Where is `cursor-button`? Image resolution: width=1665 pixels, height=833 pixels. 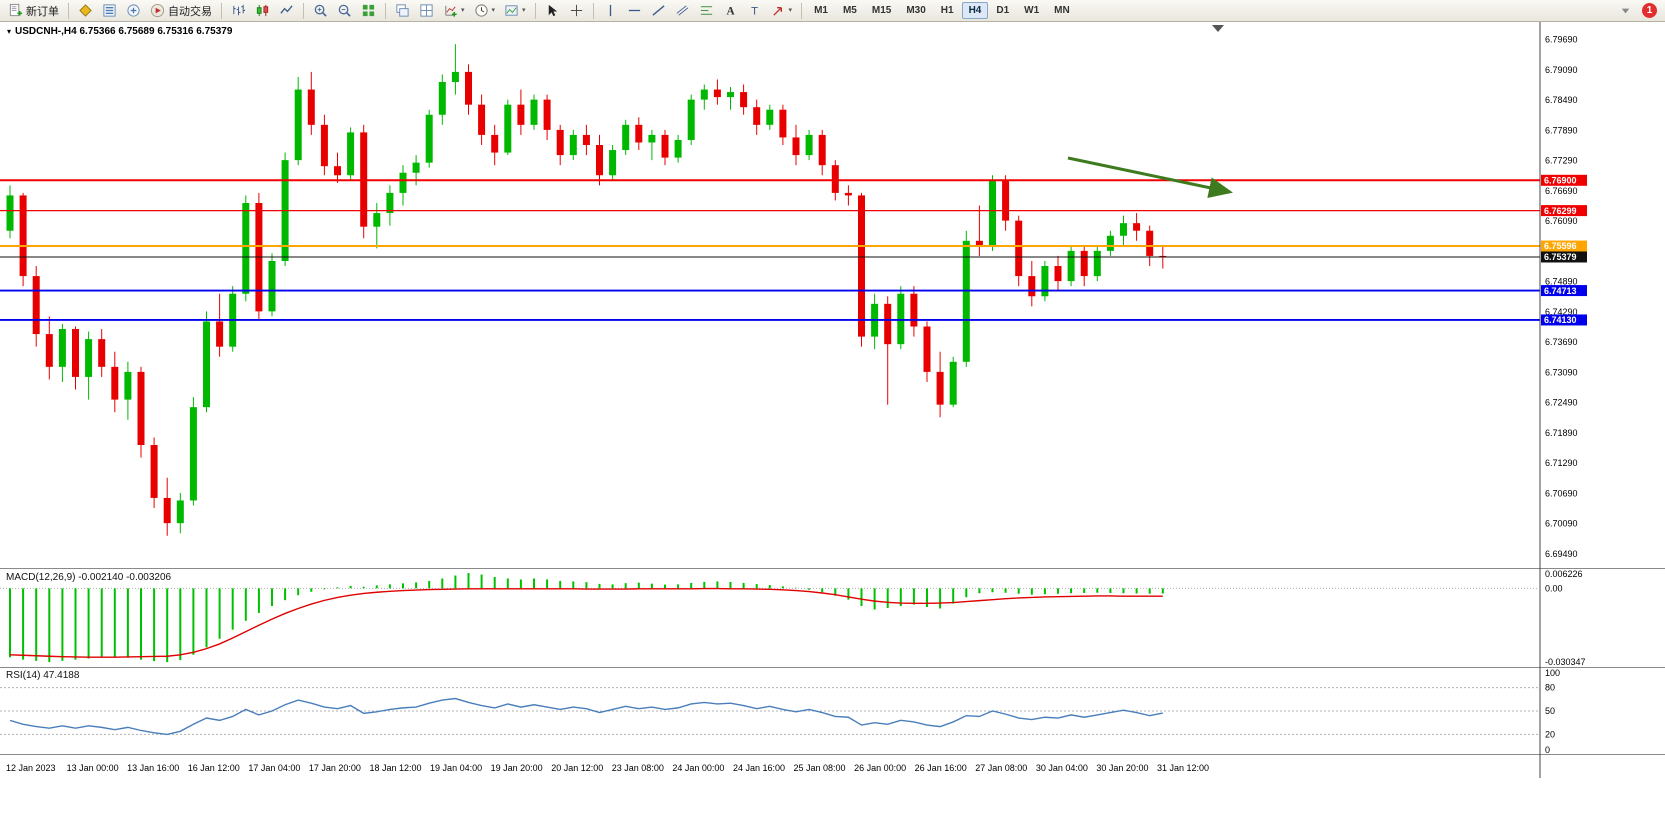 cursor-button is located at coordinates (552, 11).